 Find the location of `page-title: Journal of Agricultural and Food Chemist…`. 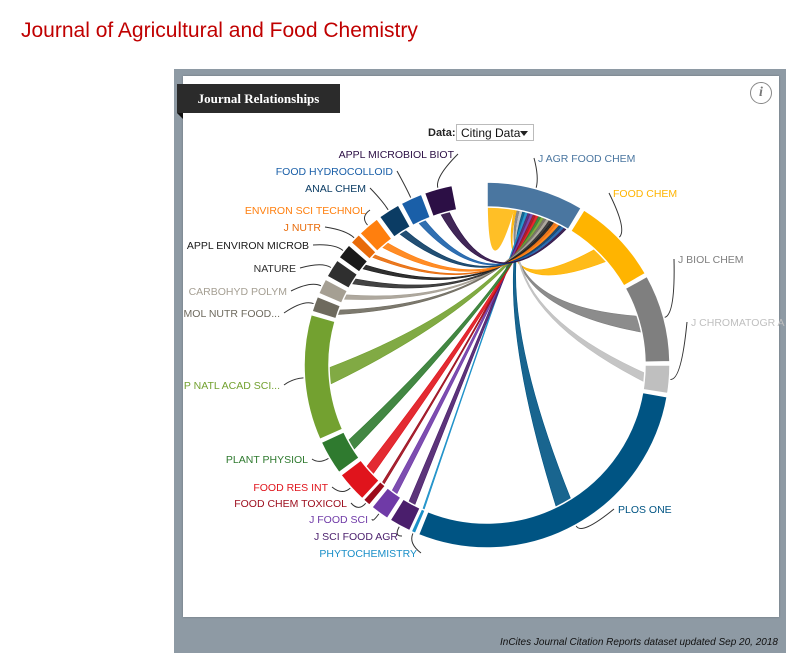

page-title: Journal of Agricultural and Food Chemist… is located at coordinates (219, 30).